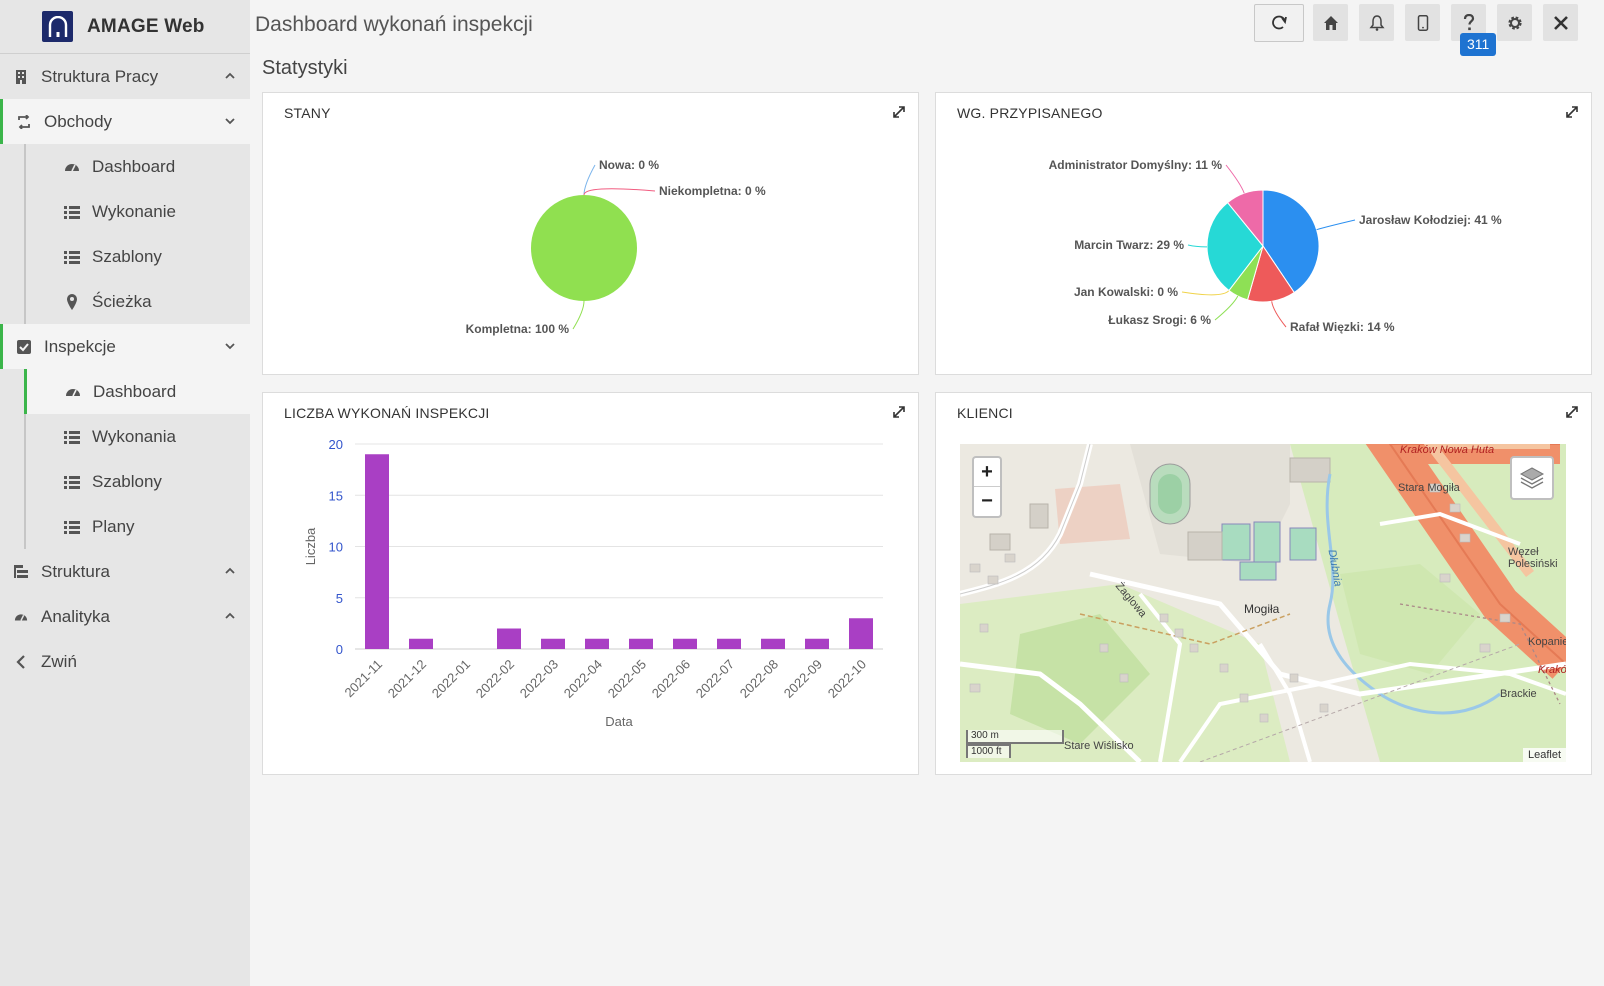 This screenshot has height=986, width=1604. I want to click on refresh-icon, so click(1279, 22).